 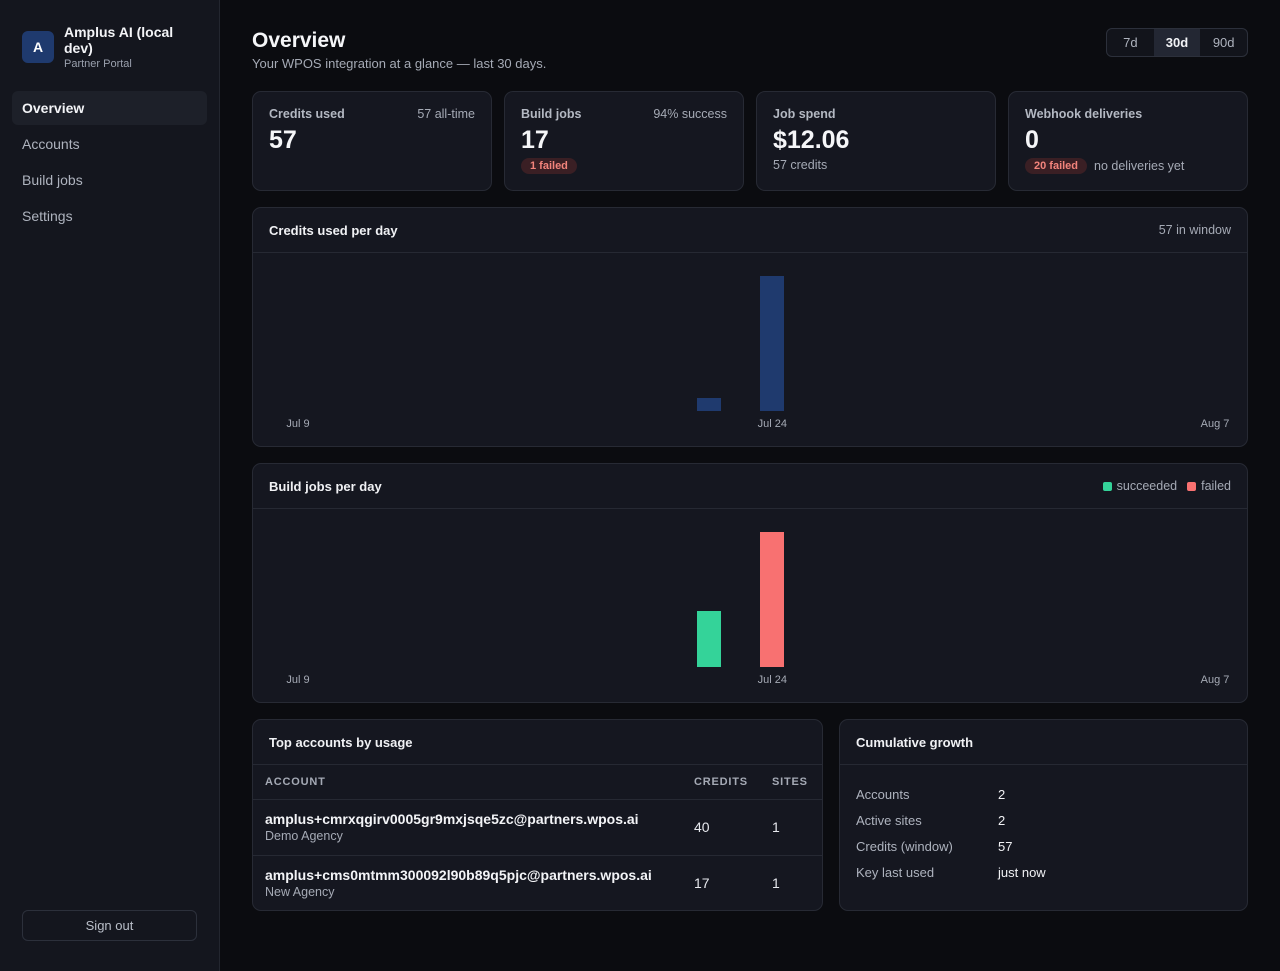 What do you see at coordinates (1216, 486) in the screenshot?
I see `legend-label: failed` at bounding box center [1216, 486].